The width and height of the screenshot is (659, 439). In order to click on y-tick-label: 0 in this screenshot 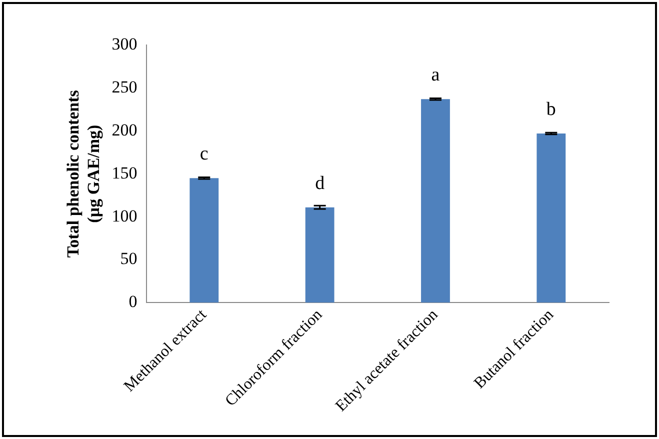, I will do `click(133, 302)`.